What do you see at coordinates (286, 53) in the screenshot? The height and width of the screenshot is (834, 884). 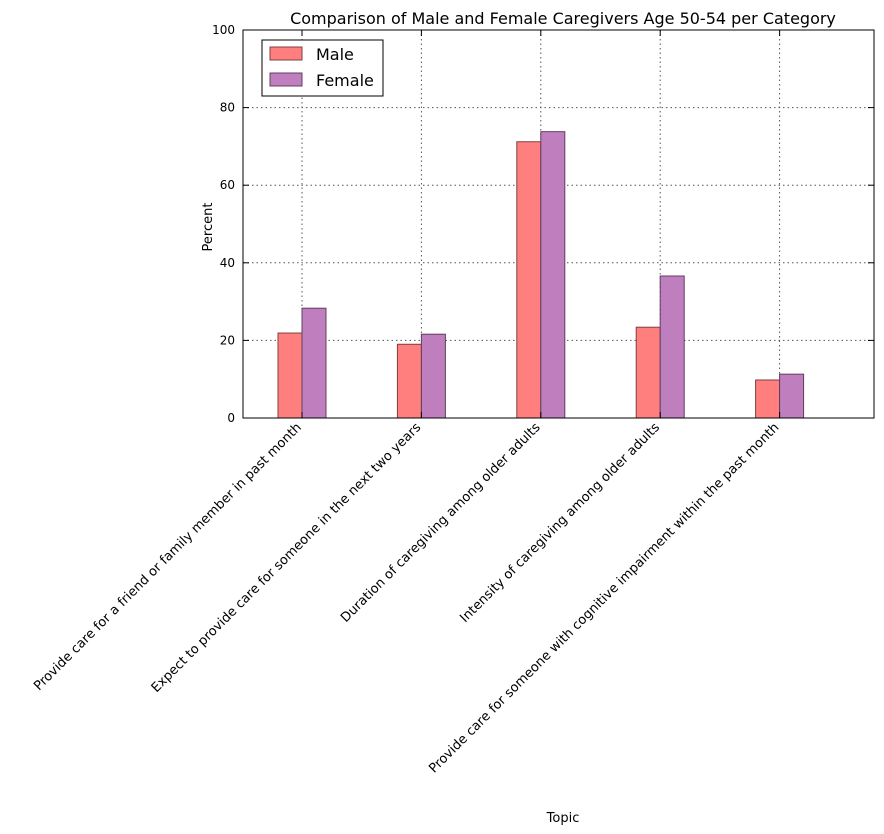 I see `legend-swatch-male` at bounding box center [286, 53].